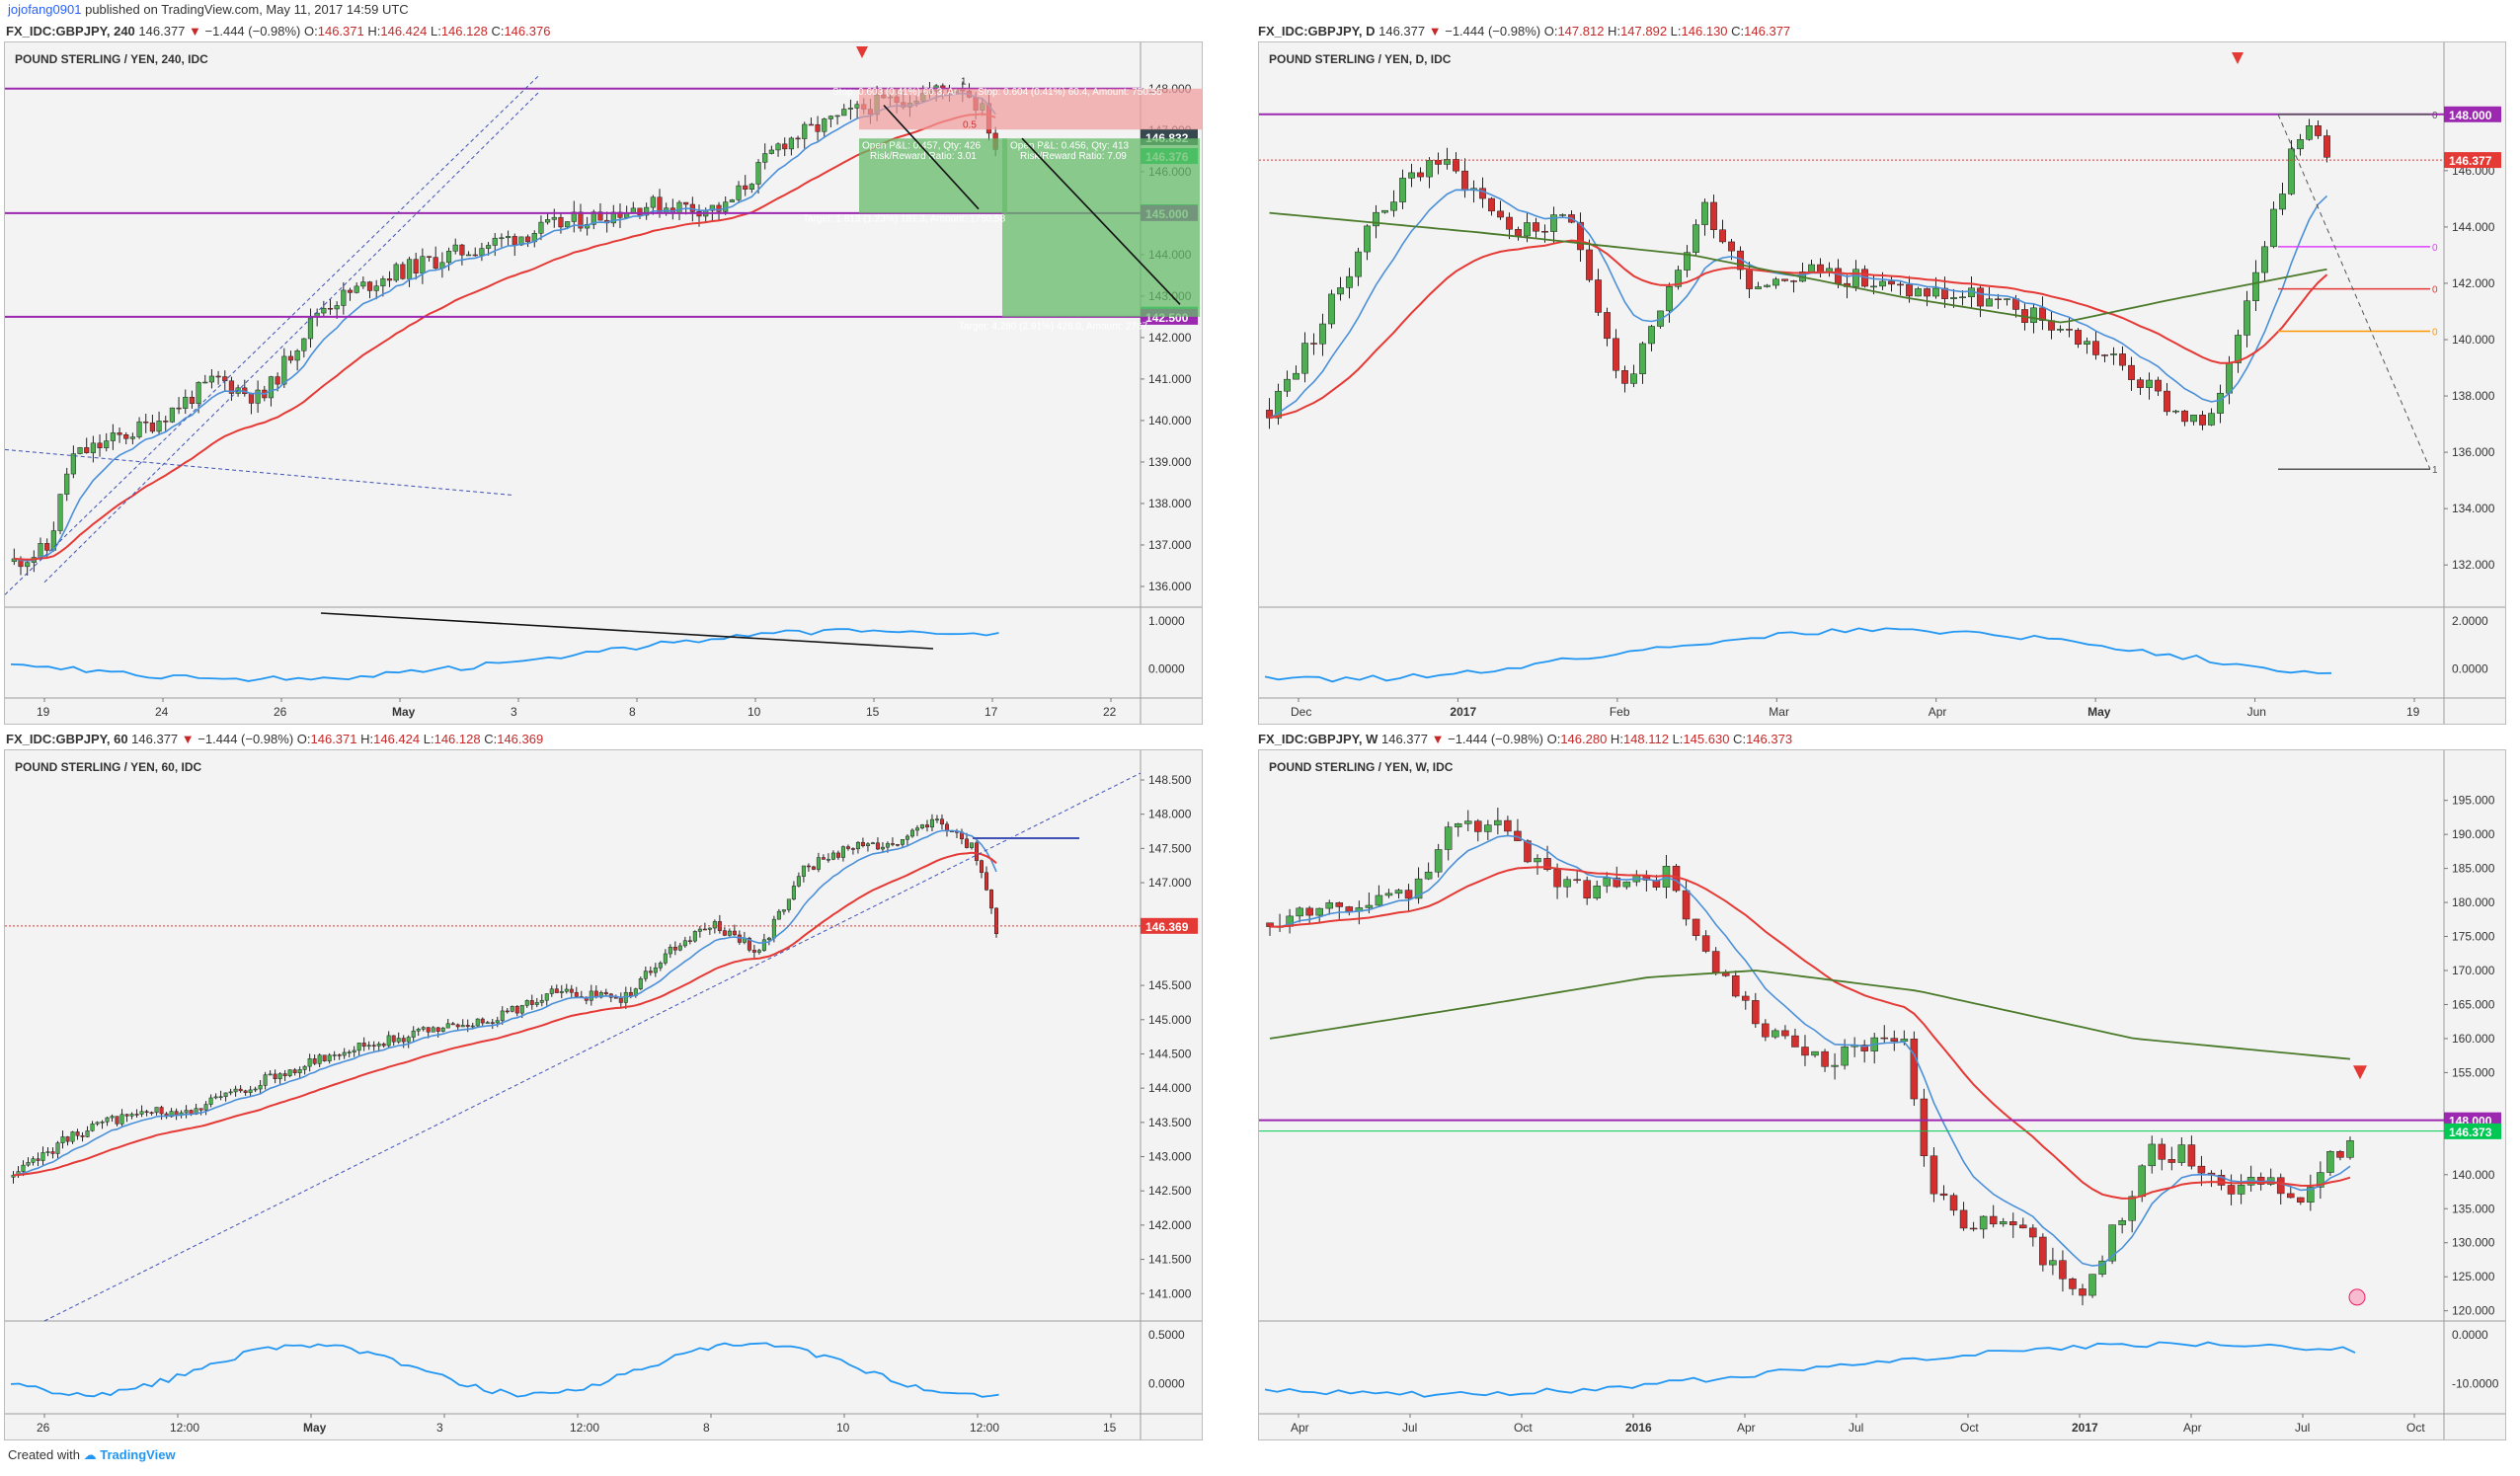 This screenshot has height=1476, width=2520. What do you see at coordinates (1810, 1050) in the screenshot?
I see `ema-fast-line` at bounding box center [1810, 1050].